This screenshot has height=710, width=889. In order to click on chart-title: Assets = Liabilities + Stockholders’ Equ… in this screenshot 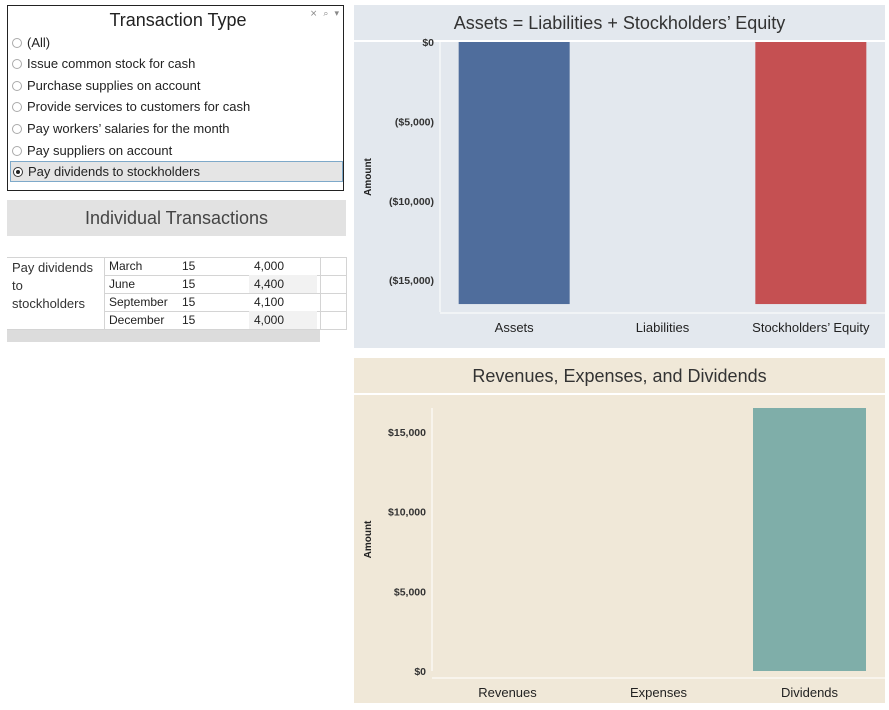, I will do `click(619, 23)`.